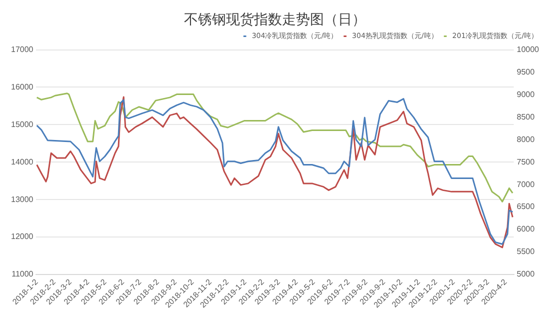 Image resolution: width=554 pixels, height=321 pixels. What do you see at coordinates (526, 161) in the screenshot?
I see `y2-tick-label: 7500` at bounding box center [526, 161].